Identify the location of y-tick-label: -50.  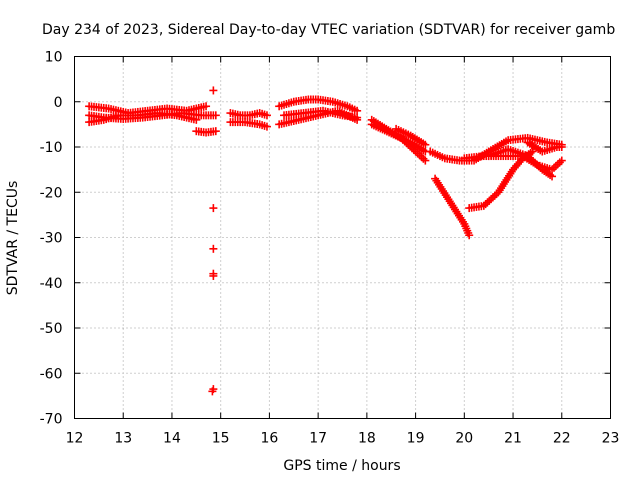
(51, 329).